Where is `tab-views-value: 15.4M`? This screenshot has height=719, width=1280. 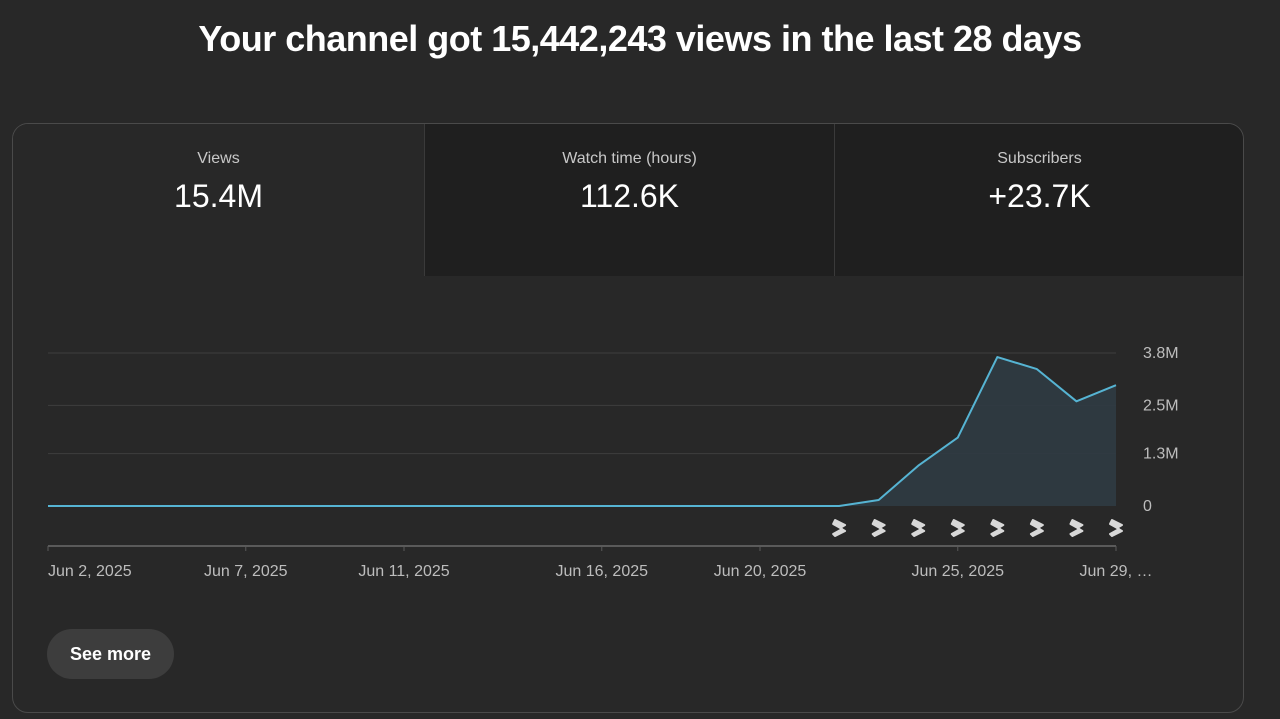
tab-views-value: 15.4M is located at coordinates (218, 196).